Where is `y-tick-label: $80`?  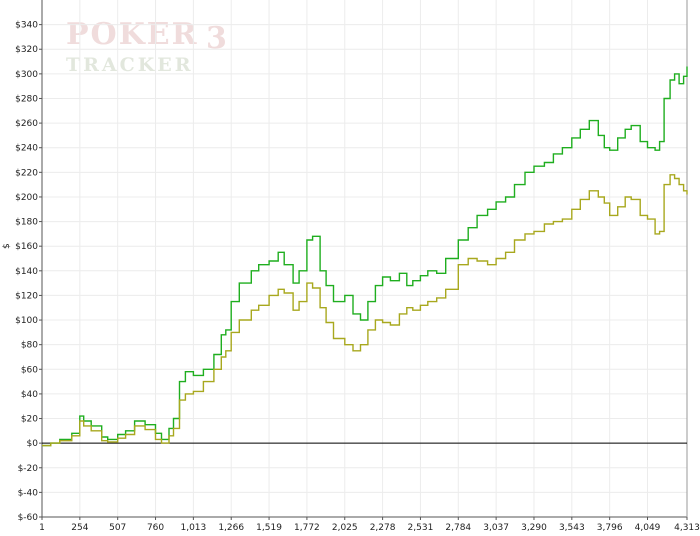
y-tick-label: $80 is located at coordinates (29, 346).